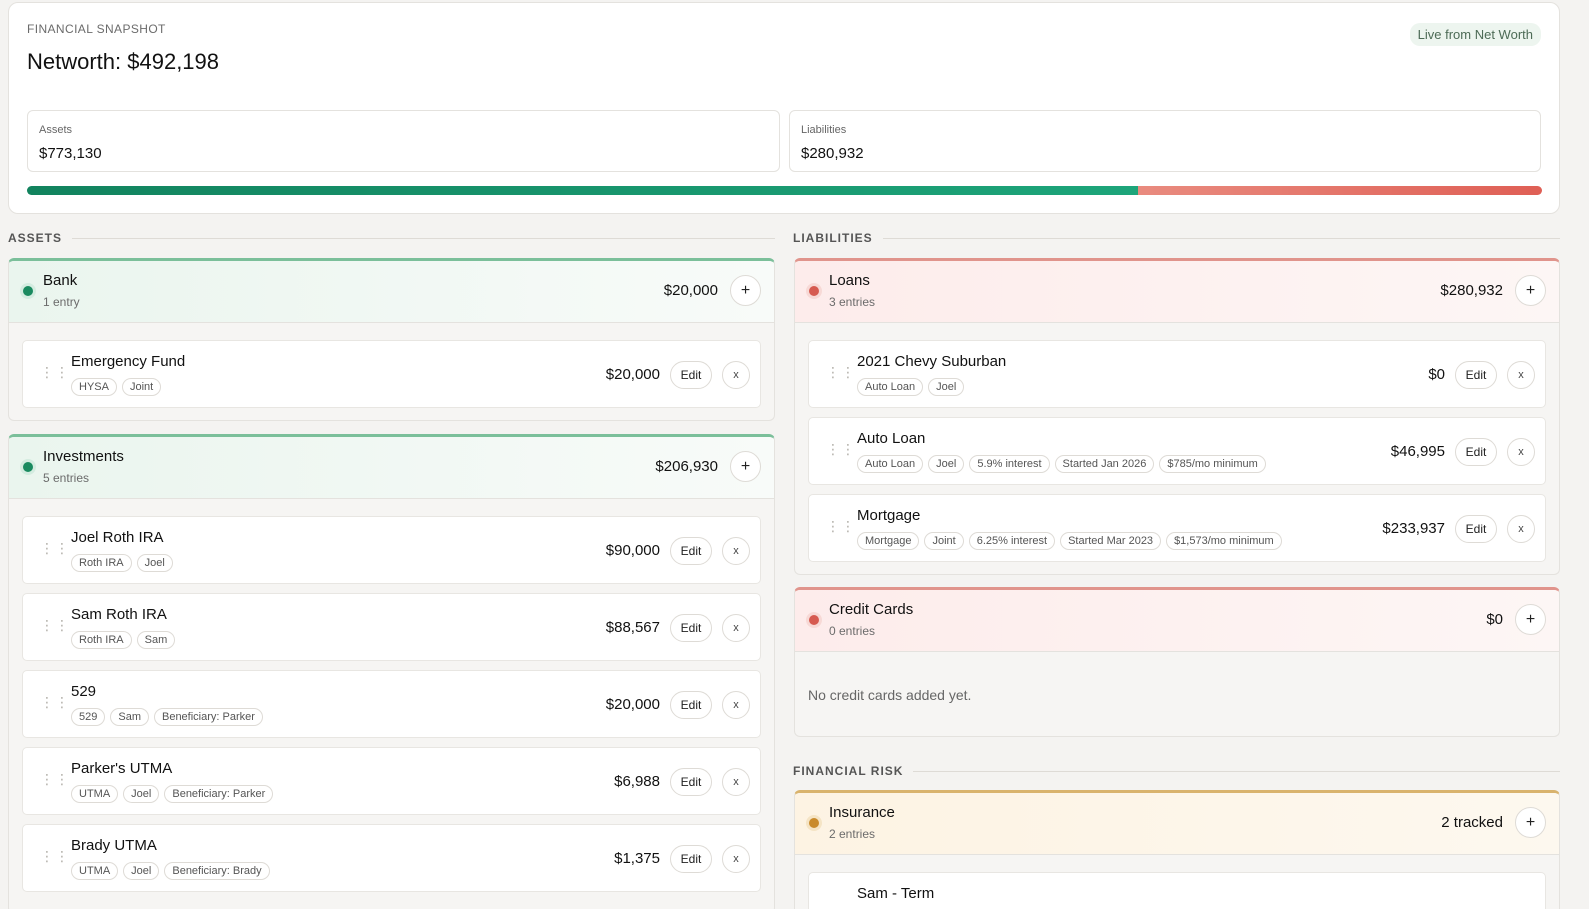  I want to click on assets-summary: Assets $773,130, so click(403, 141).